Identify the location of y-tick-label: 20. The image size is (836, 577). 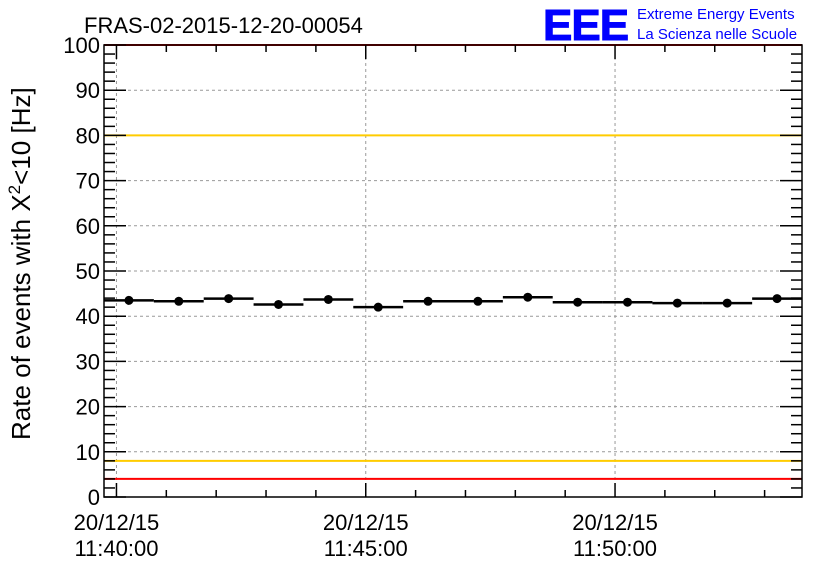
(88, 407).